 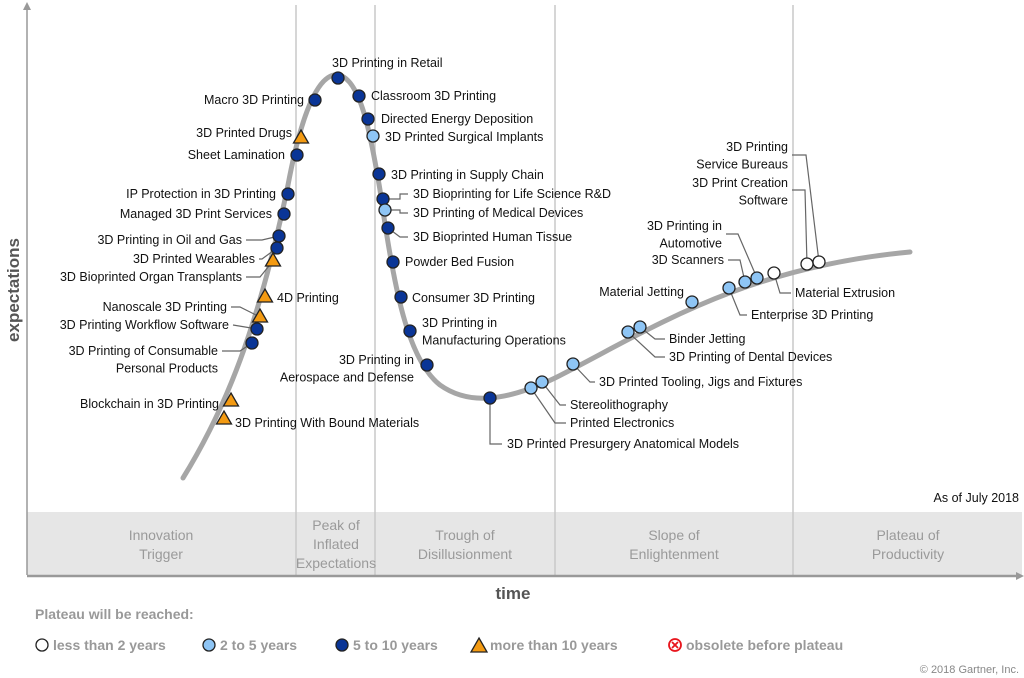 I want to click on tech-label: Powder Bed Fusion, so click(x=459, y=262).